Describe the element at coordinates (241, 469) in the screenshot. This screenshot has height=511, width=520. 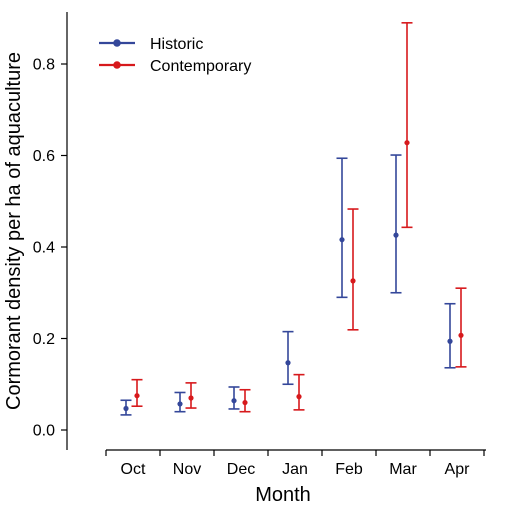
I see `x-tick-label: Dec` at that location.